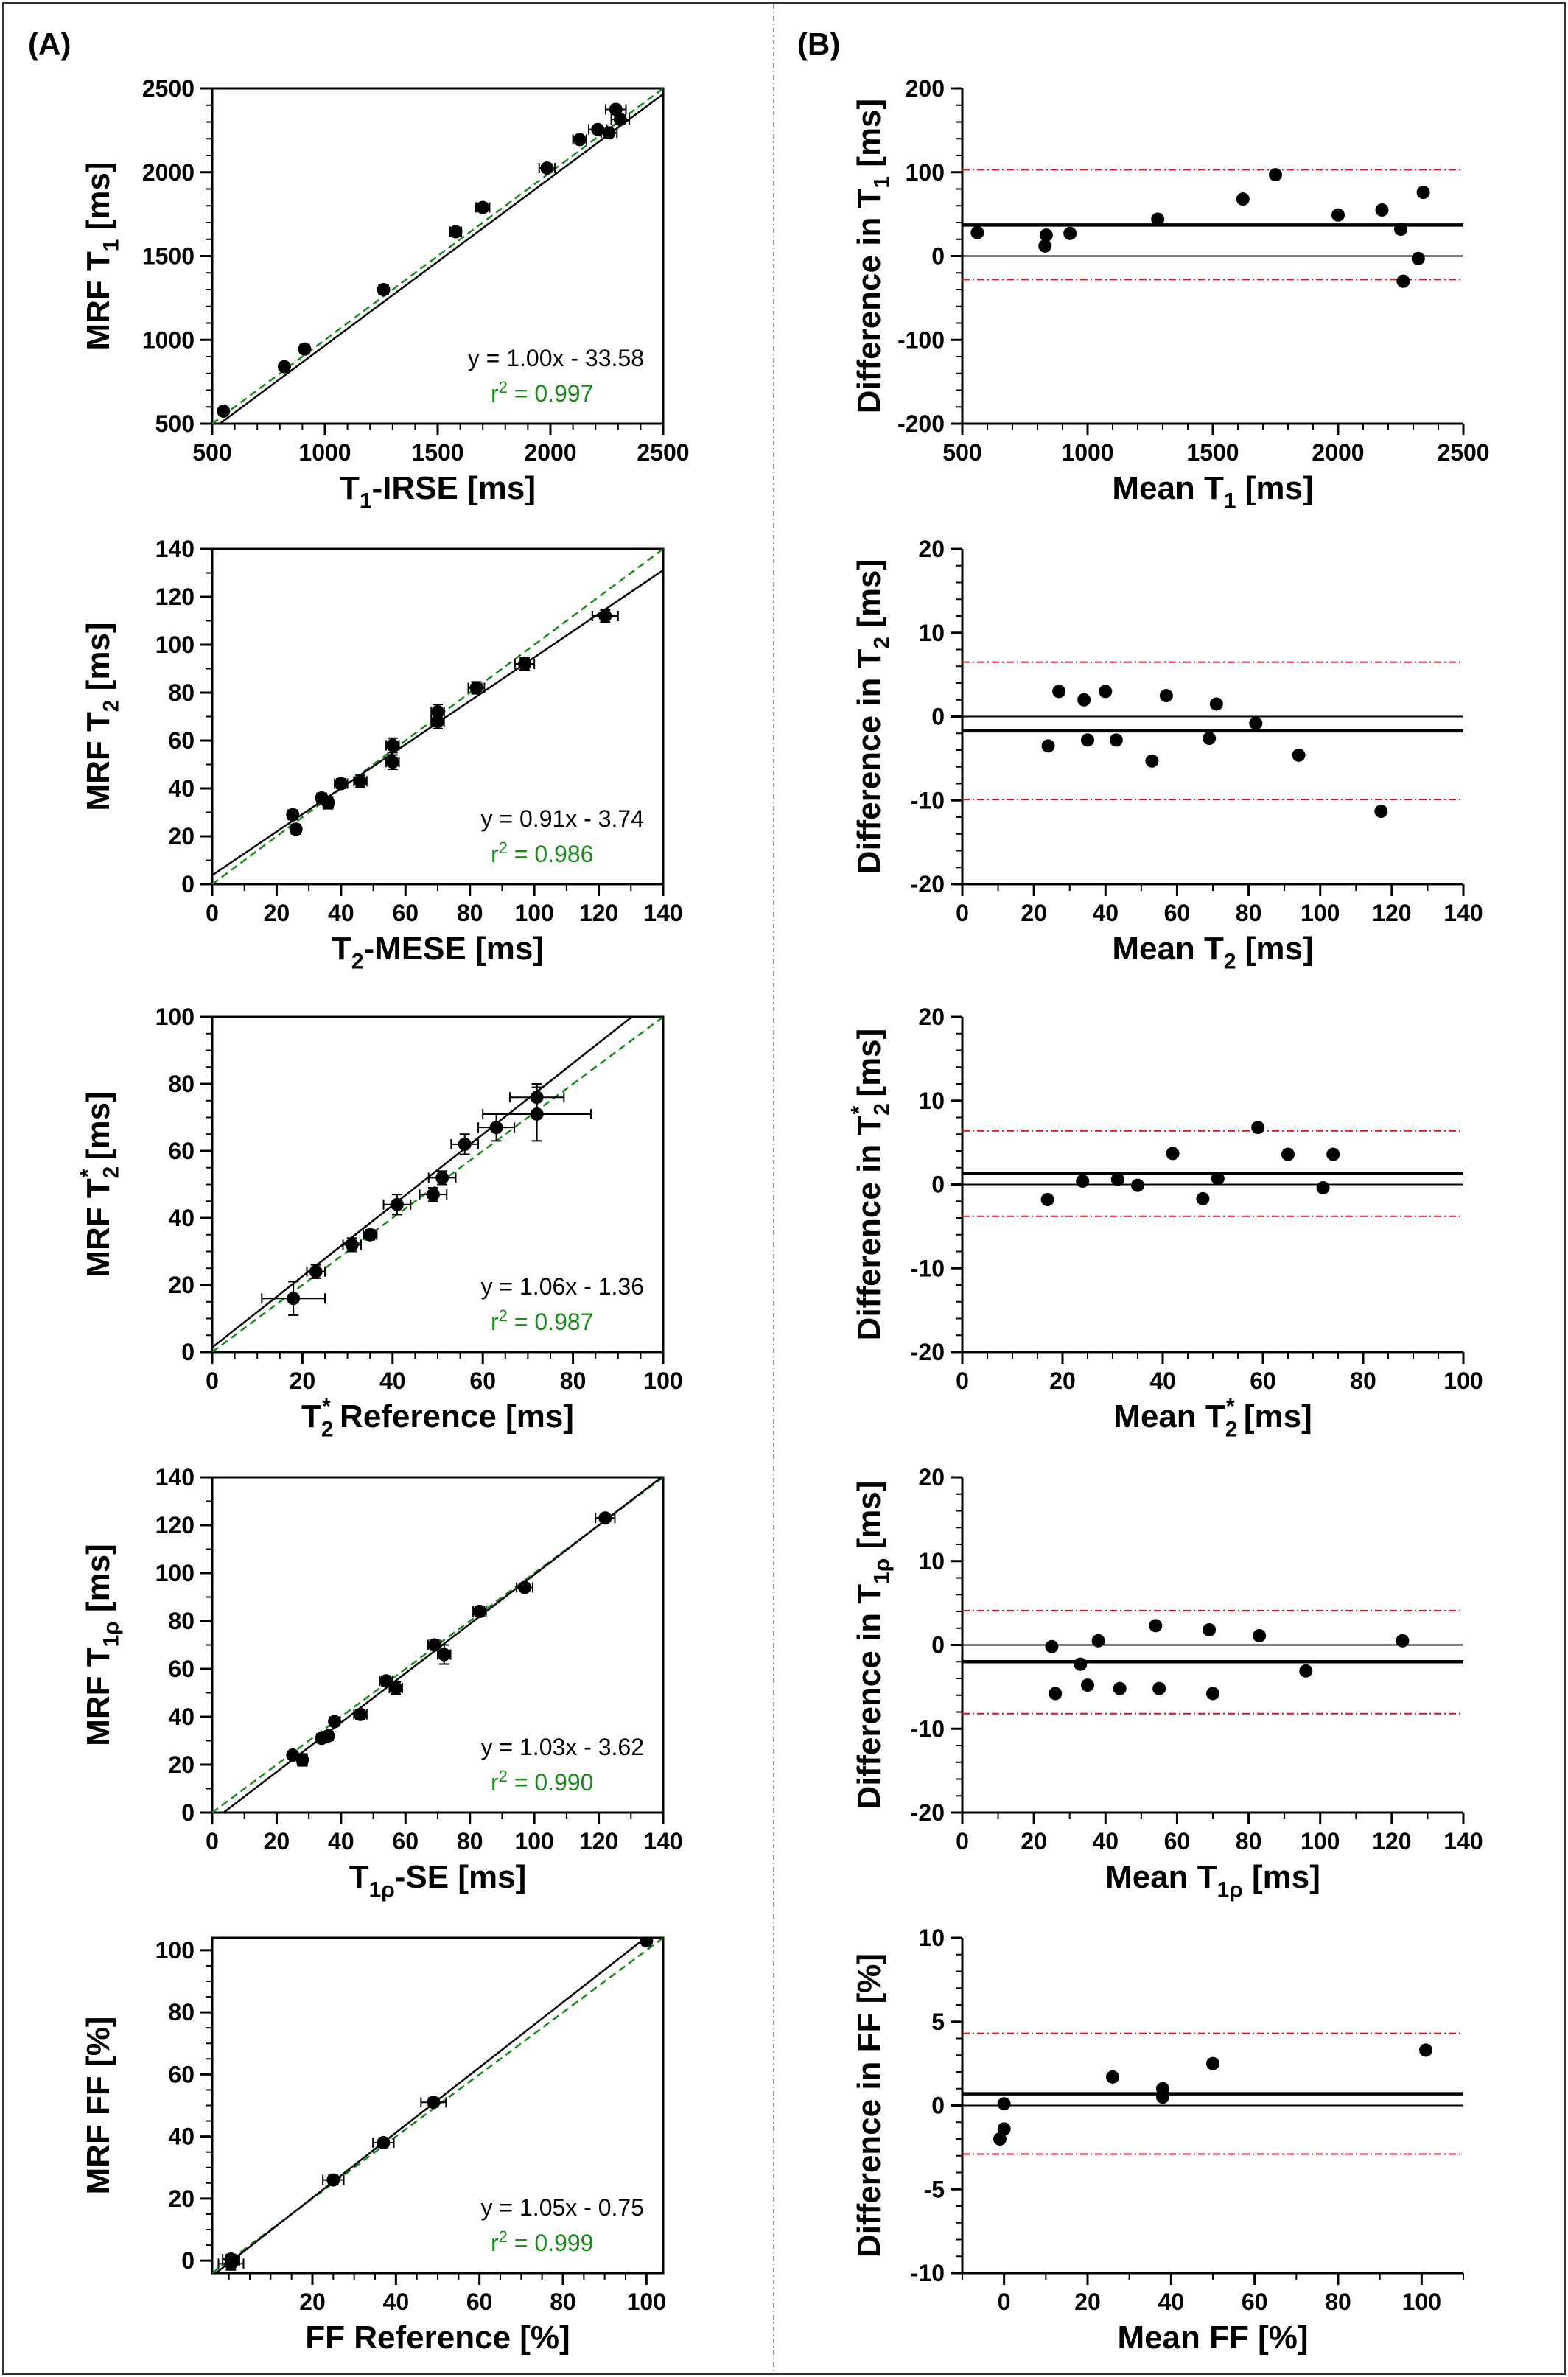 The height and width of the screenshot is (2377, 1568). I want to click on y-tick-label: 1000, so click(168, 339).